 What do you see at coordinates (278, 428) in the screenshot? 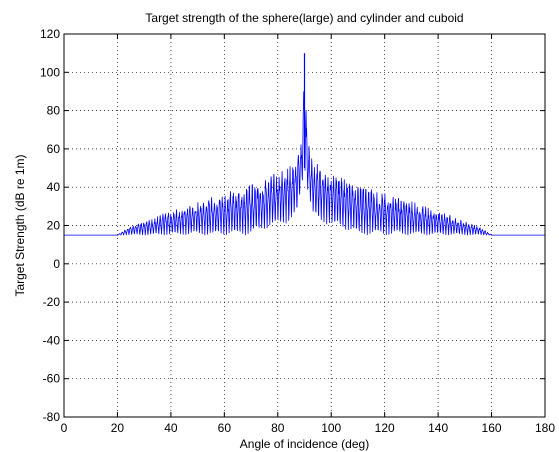
I see `x-tick-label: 80` at bounding box center [278, 428].